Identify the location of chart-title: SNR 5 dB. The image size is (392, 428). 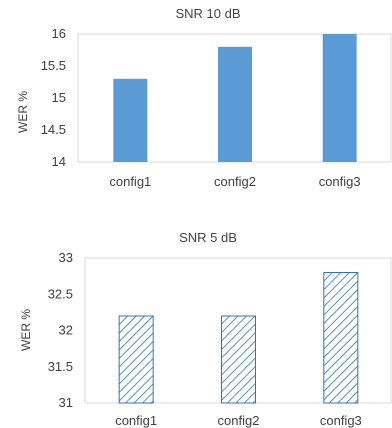
(208, 237).